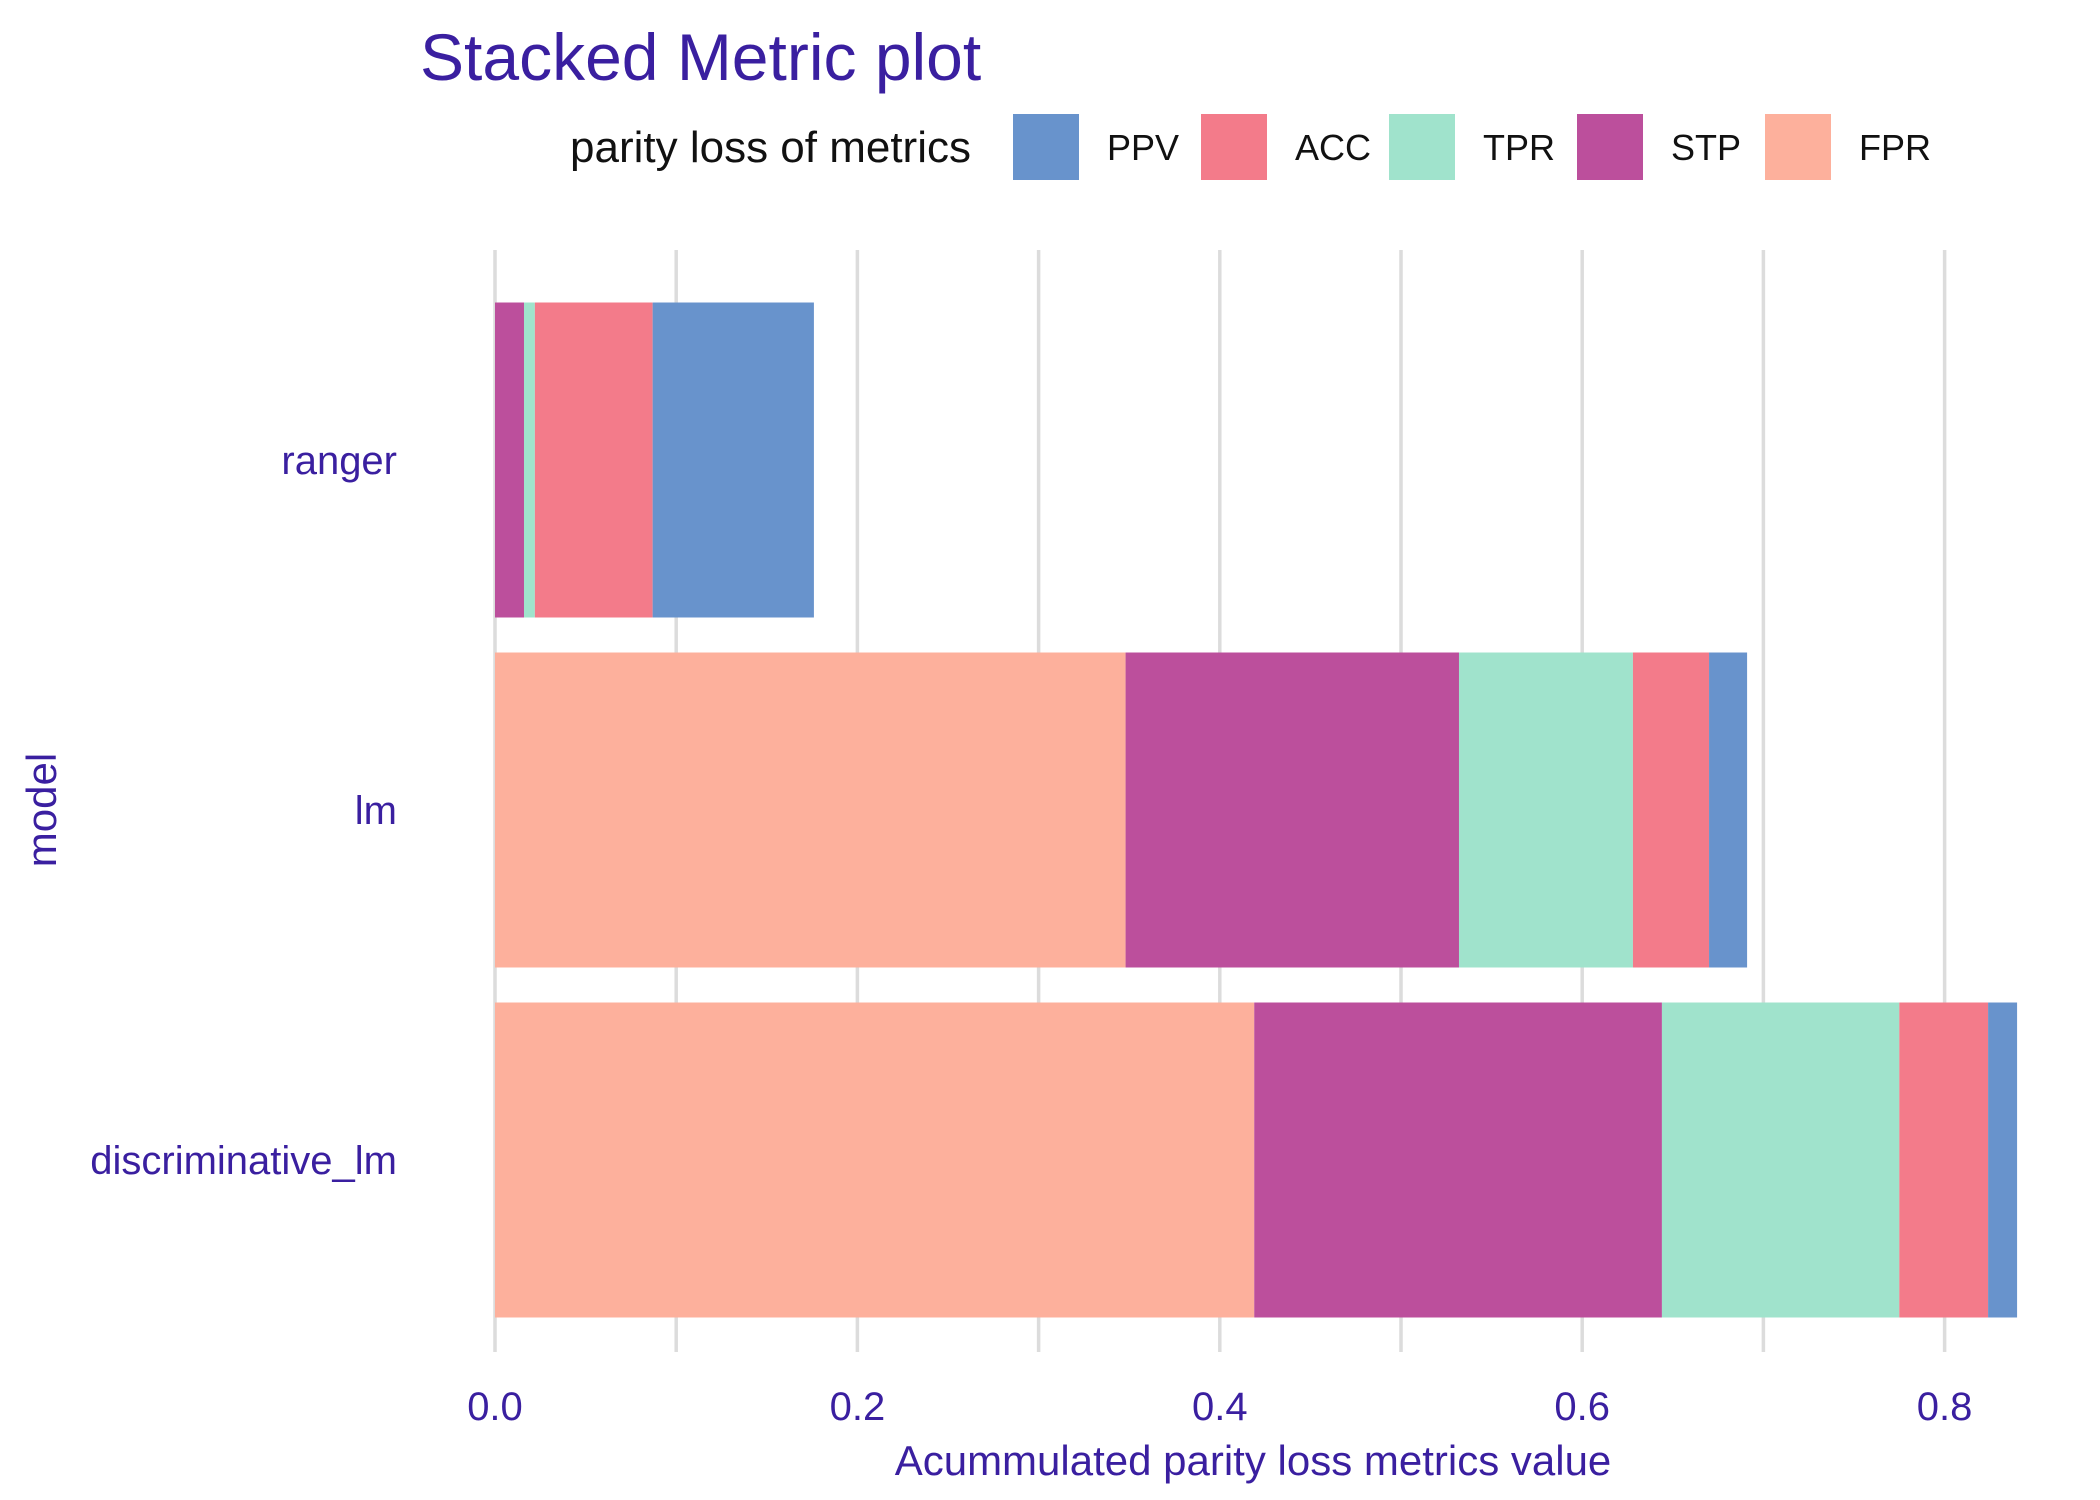 The width and height of the screenshot is (2100, 1500). I want to click on bar-ranger-acc, so click(593, 460).